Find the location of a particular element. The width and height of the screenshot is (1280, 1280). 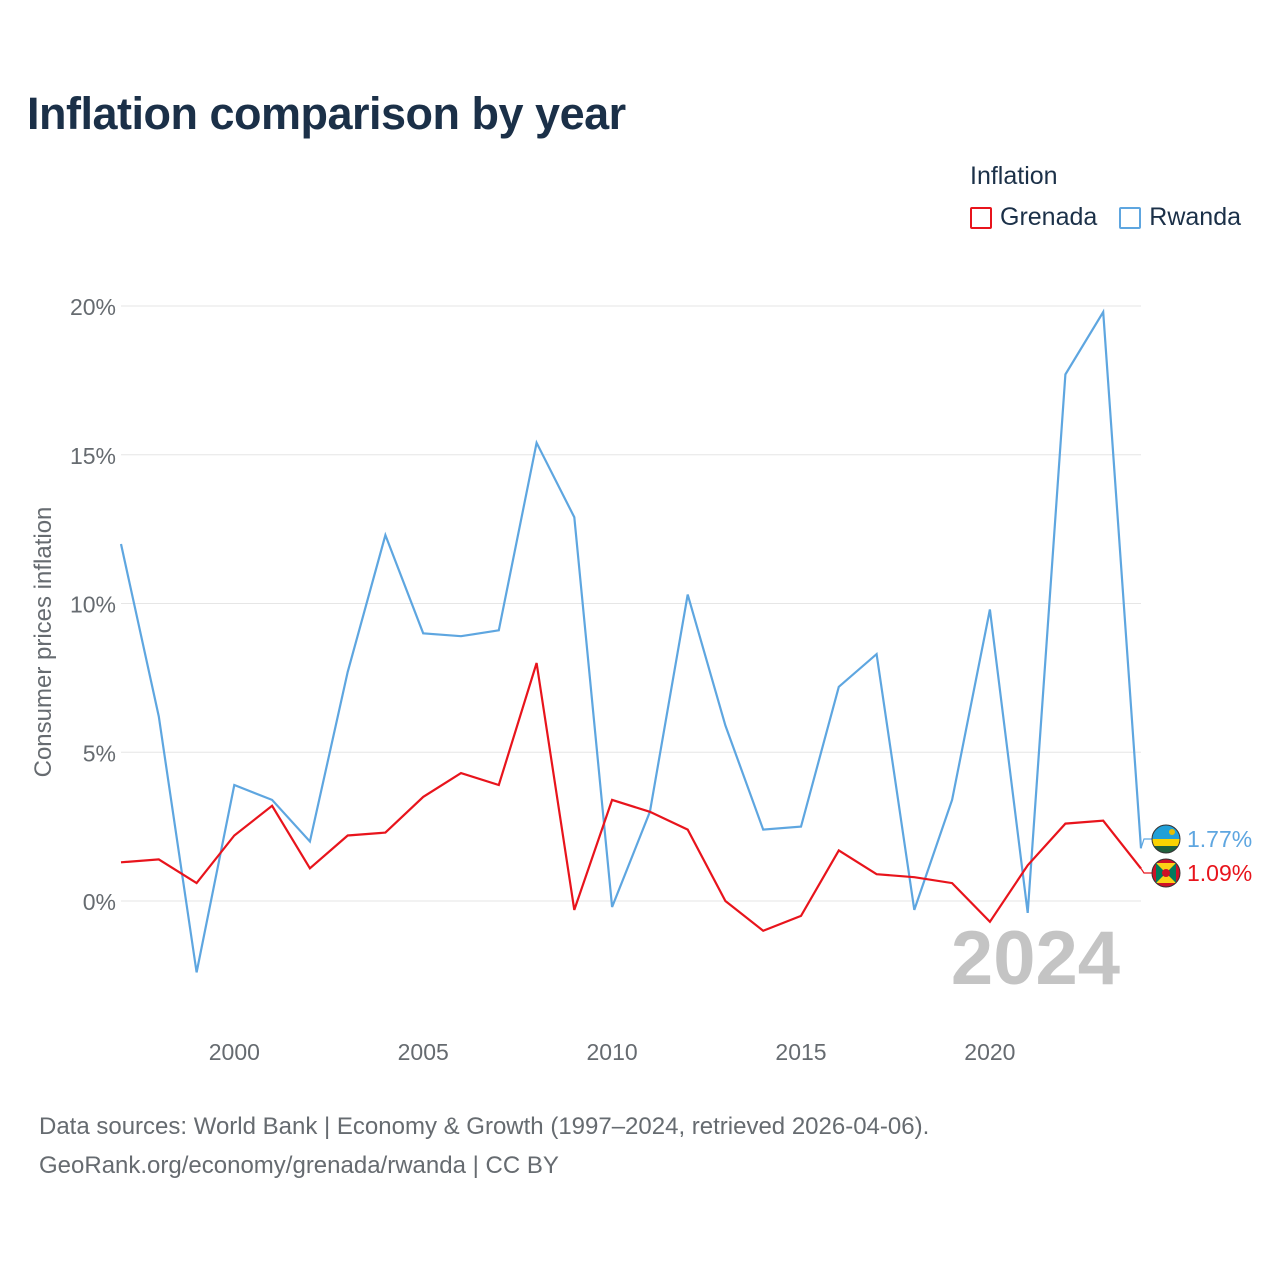

legend: Inflation Grenada Rwanda is located at coordinates (1105, 197).